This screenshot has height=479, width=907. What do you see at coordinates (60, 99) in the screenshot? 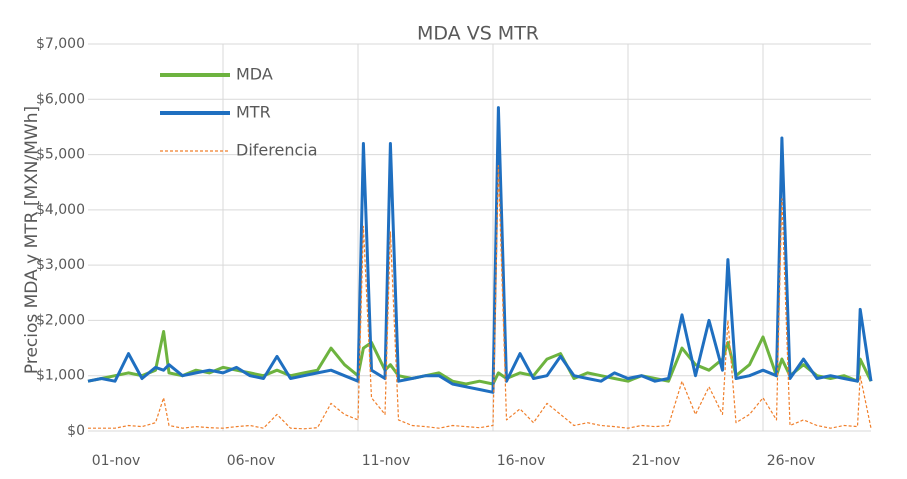
I see `y-tick-label: $6,000` at bounding box center [60, 99].